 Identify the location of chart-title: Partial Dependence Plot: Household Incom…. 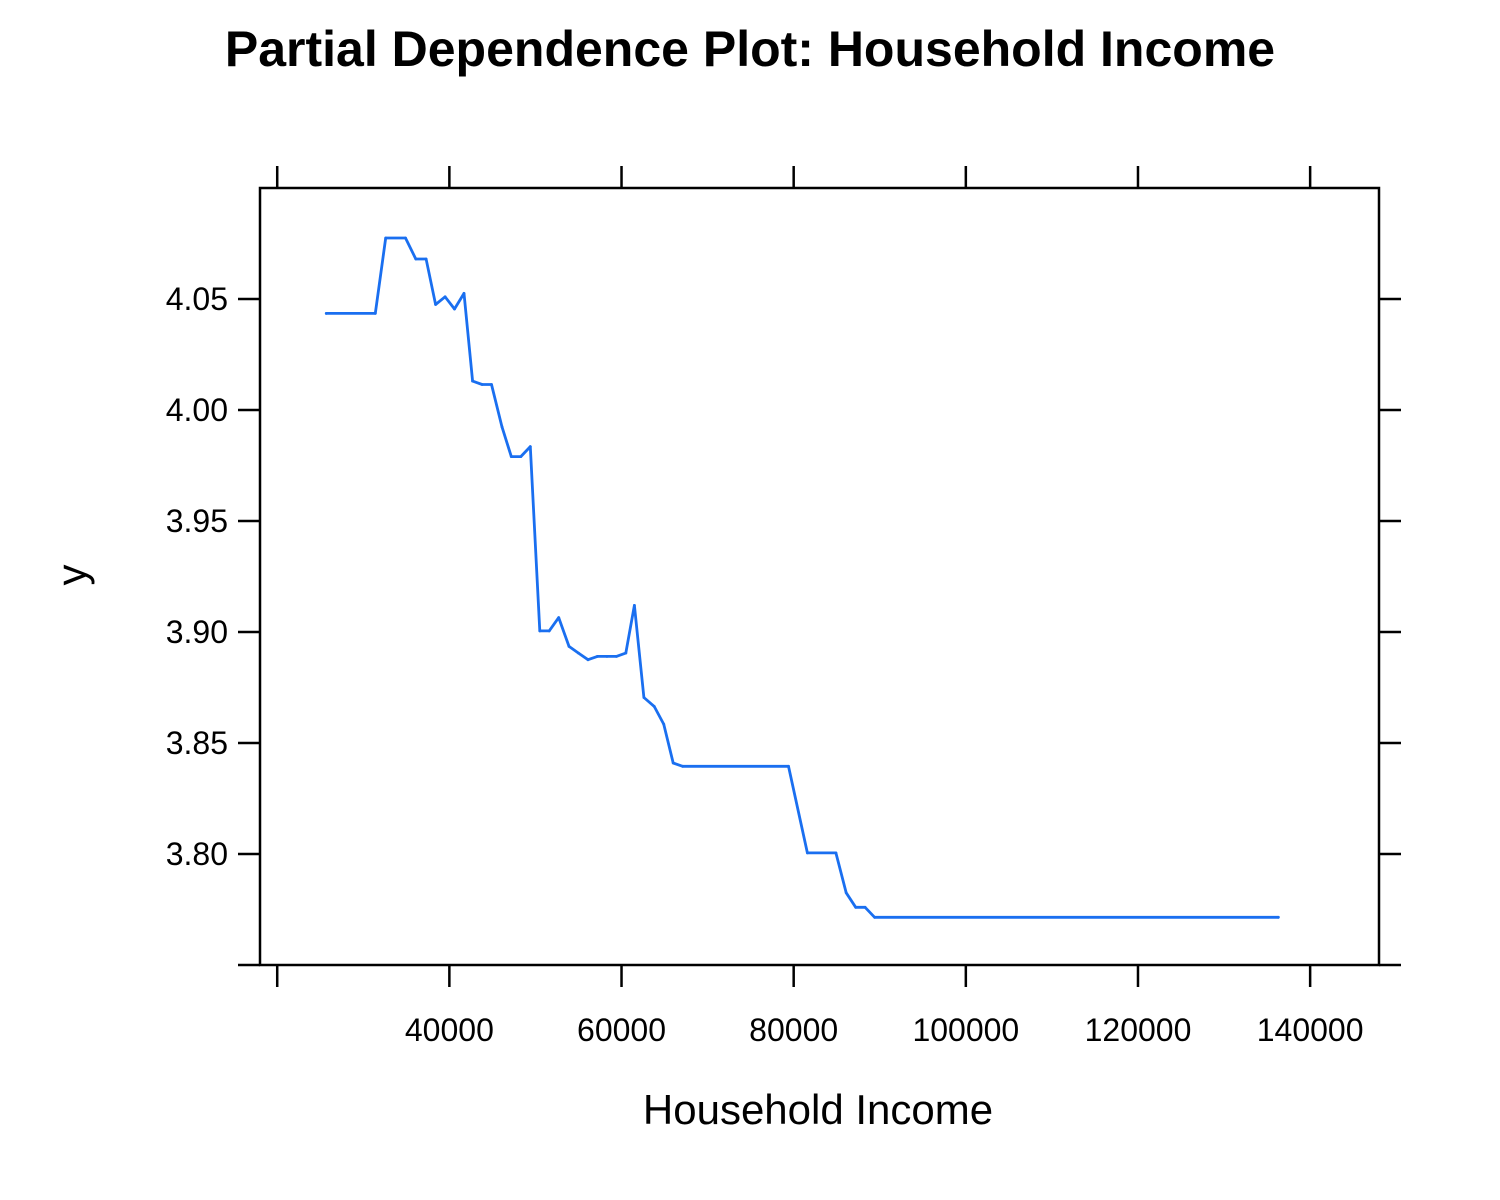
(750, 49).